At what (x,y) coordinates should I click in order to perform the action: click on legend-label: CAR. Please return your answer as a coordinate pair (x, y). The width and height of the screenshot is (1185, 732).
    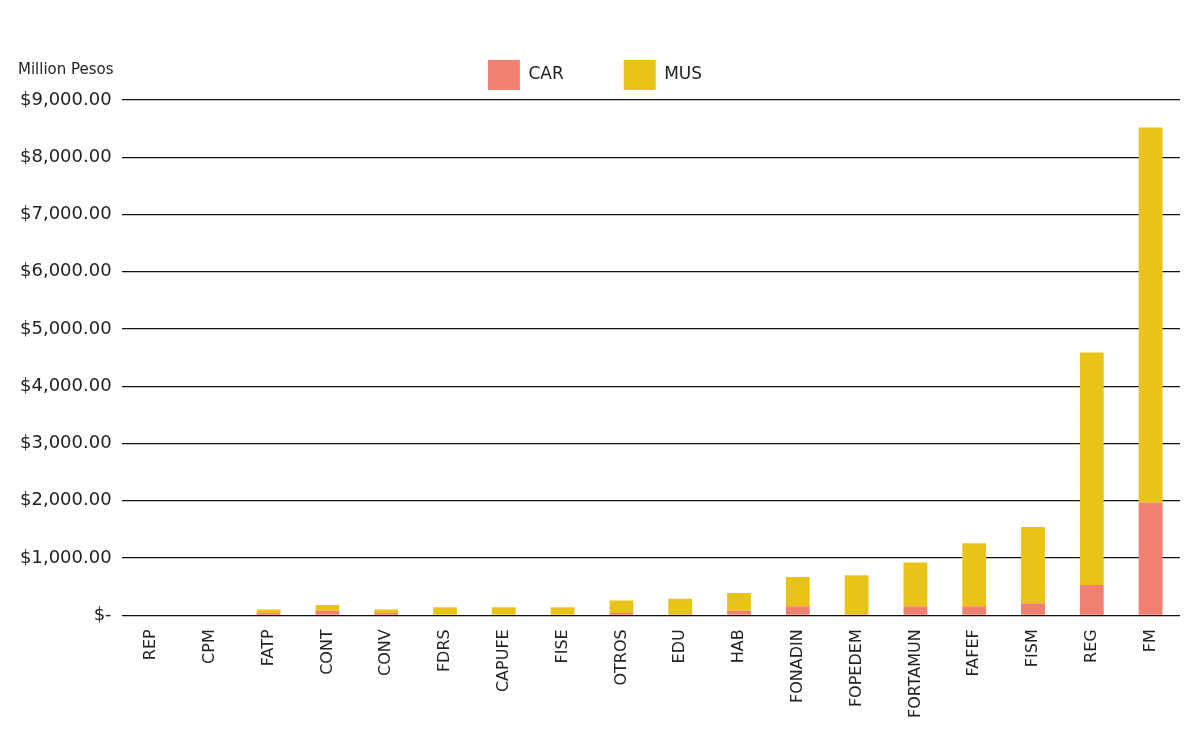
    Looking at the image, I should click on (546, 73).